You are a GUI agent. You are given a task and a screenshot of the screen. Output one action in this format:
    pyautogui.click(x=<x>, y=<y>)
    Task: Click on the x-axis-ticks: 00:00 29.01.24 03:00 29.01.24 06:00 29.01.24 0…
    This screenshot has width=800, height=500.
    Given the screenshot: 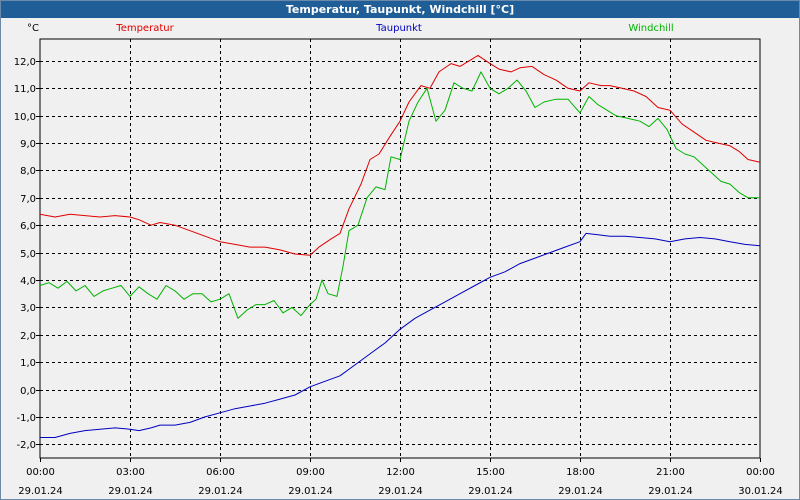 What is the action you would take?
    pyautogui.click(x=400, y=477)
    